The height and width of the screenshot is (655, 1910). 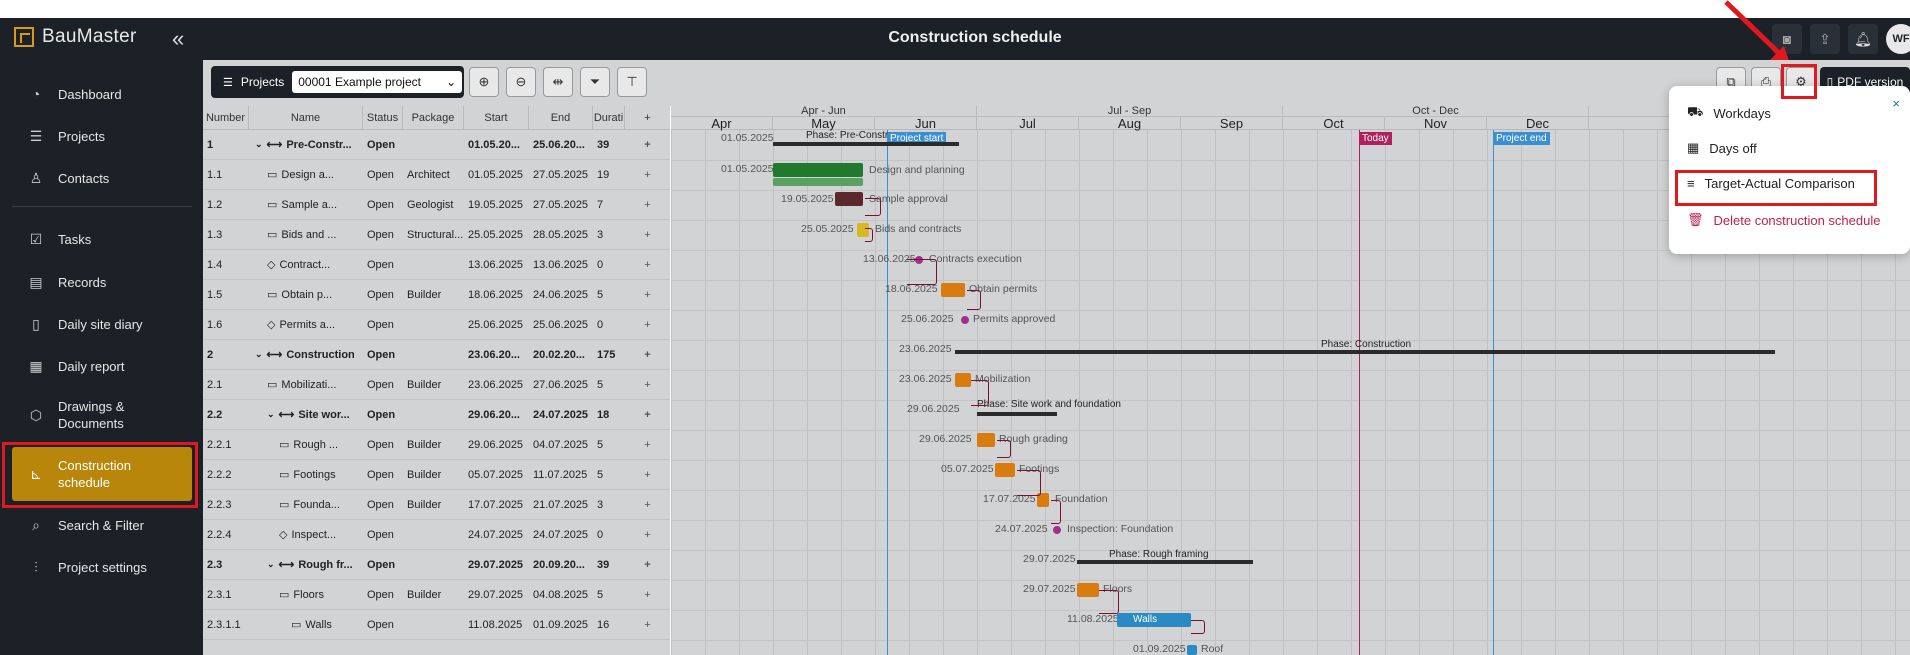 I want to click on milestone-permits-approved, so click(x=965, y=320).